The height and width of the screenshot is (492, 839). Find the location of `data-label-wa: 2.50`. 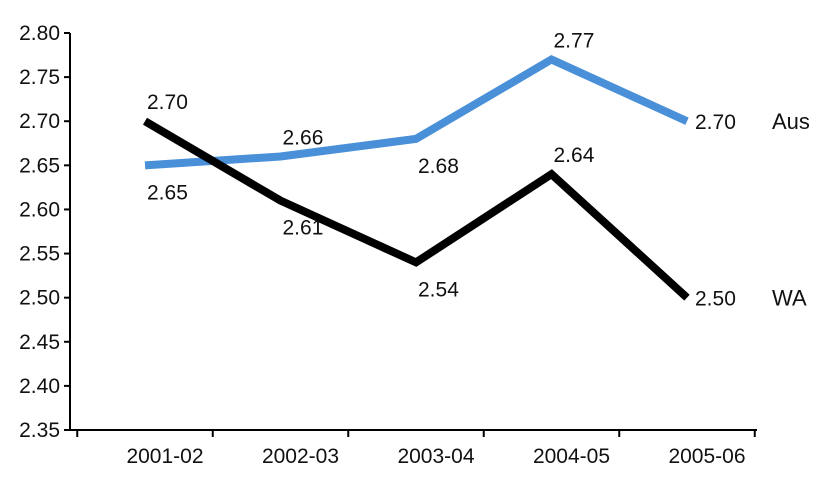

data-label-wa: 2.50 is located at coordinates (715, 299).